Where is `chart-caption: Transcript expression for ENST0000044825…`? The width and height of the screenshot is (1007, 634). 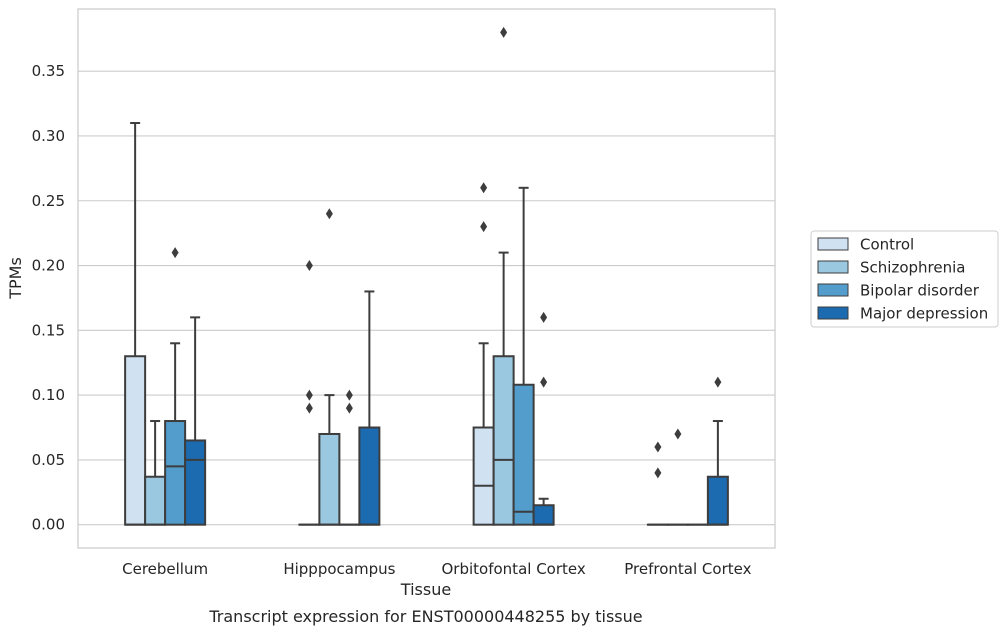
chart-caption: Transcript expression for ENST0000044825… is located at coordinates (425, 616).